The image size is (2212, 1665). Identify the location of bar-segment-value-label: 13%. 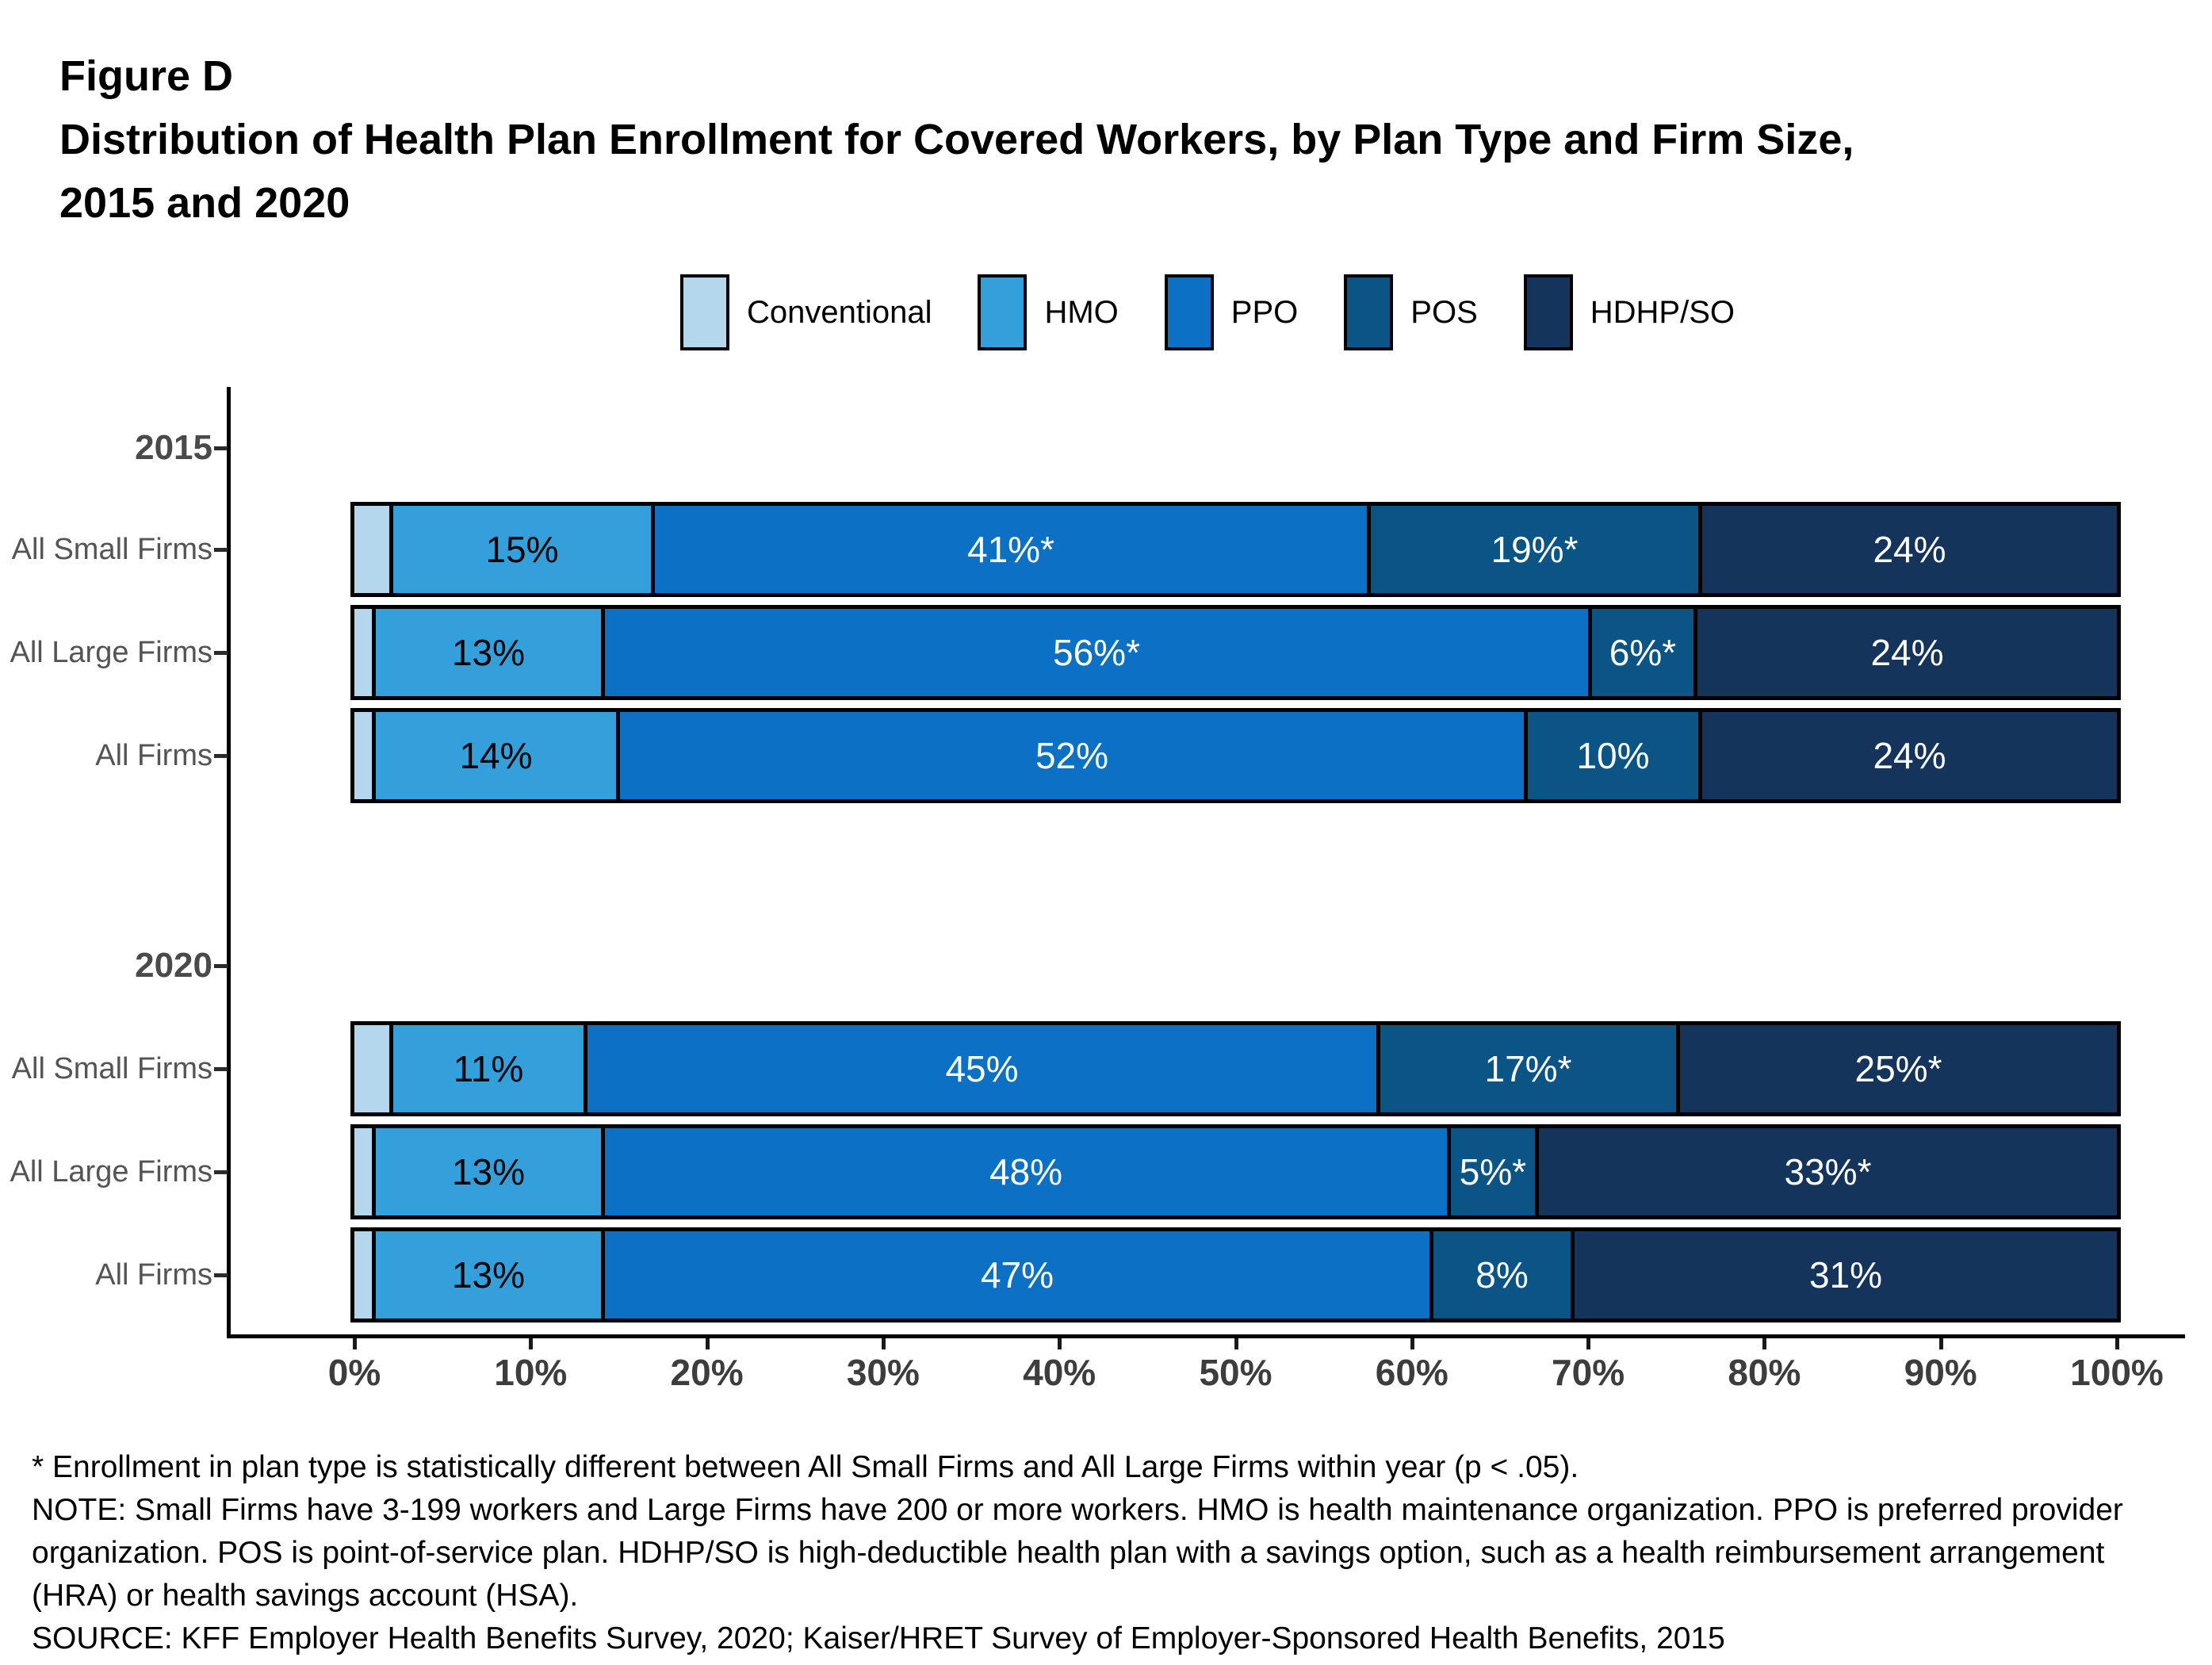
(489, 1275).